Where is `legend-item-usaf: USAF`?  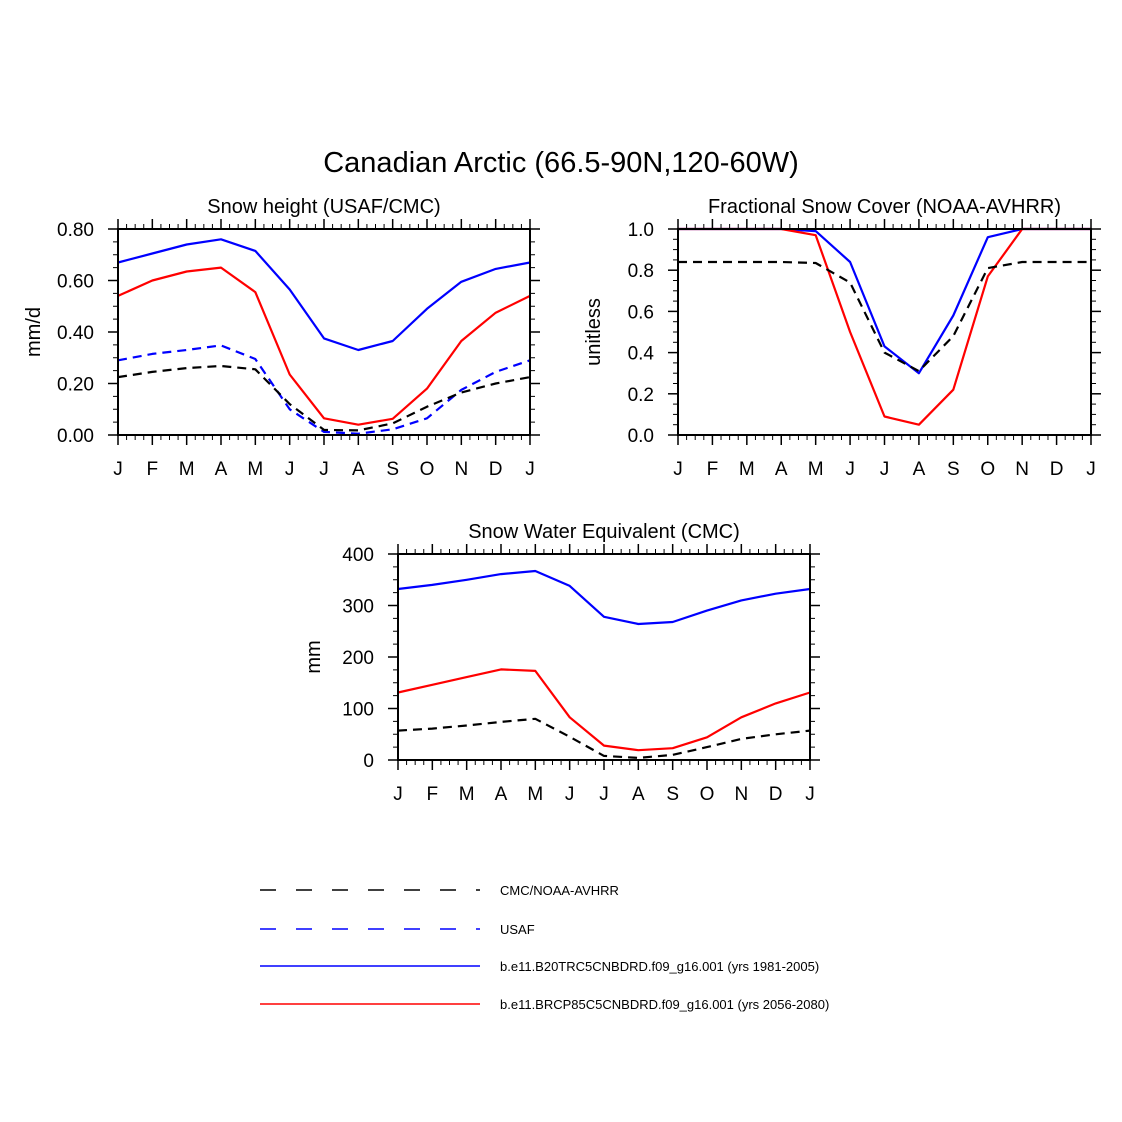 legend-item-usaf: USAF is located at coordinates (397, 929).